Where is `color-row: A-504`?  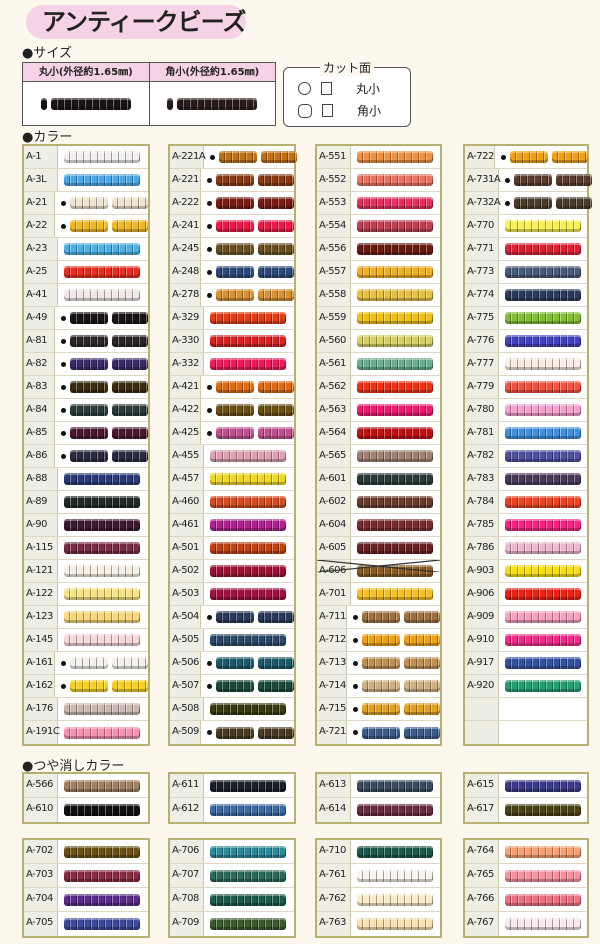 color-row: A-504 is located at coordinates (232, 617).